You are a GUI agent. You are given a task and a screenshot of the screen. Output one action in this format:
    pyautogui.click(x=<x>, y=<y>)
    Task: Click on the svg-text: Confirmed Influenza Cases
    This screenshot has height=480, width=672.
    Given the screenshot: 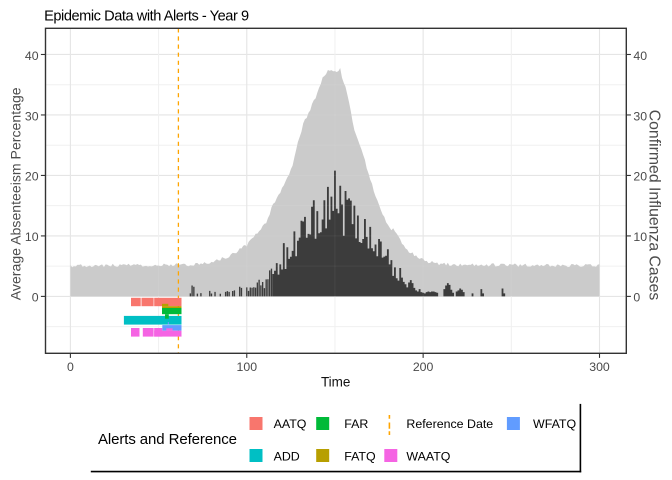 What is the action you would take?
    pyautogui.click(x=654, y=205)
    